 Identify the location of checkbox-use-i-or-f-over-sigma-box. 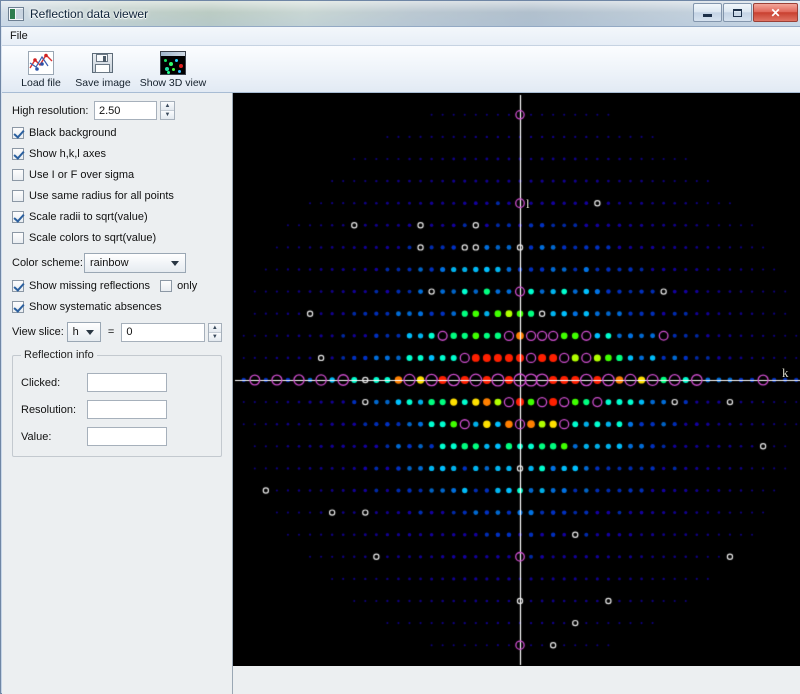
(18, 175).